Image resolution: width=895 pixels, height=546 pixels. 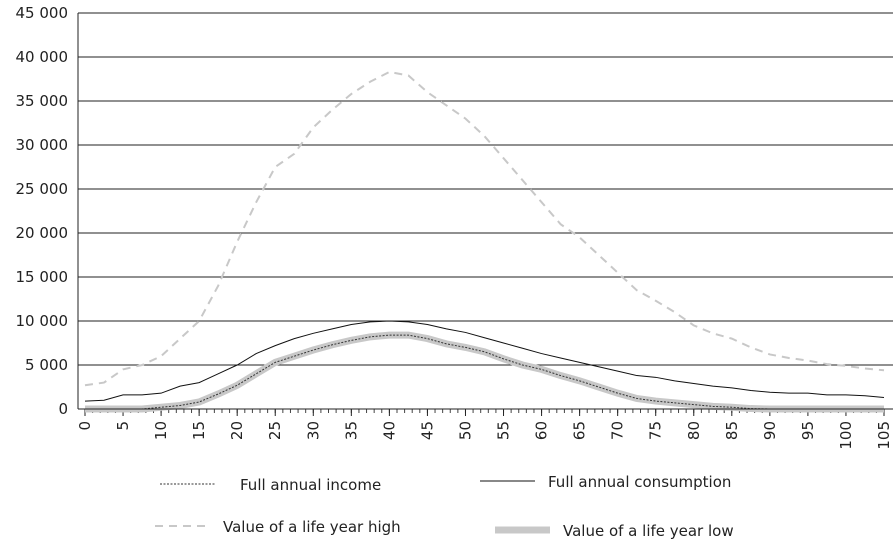 I want to click on y-tick-label: 45 000, so click(x=42, y=13).